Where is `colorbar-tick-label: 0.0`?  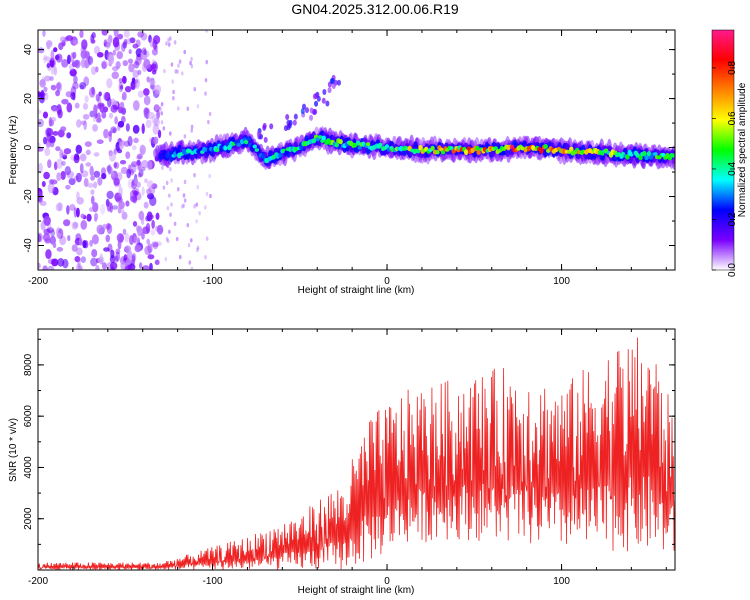 colorbar-tick-label: 0.0 is located at coordinates (732, 270).